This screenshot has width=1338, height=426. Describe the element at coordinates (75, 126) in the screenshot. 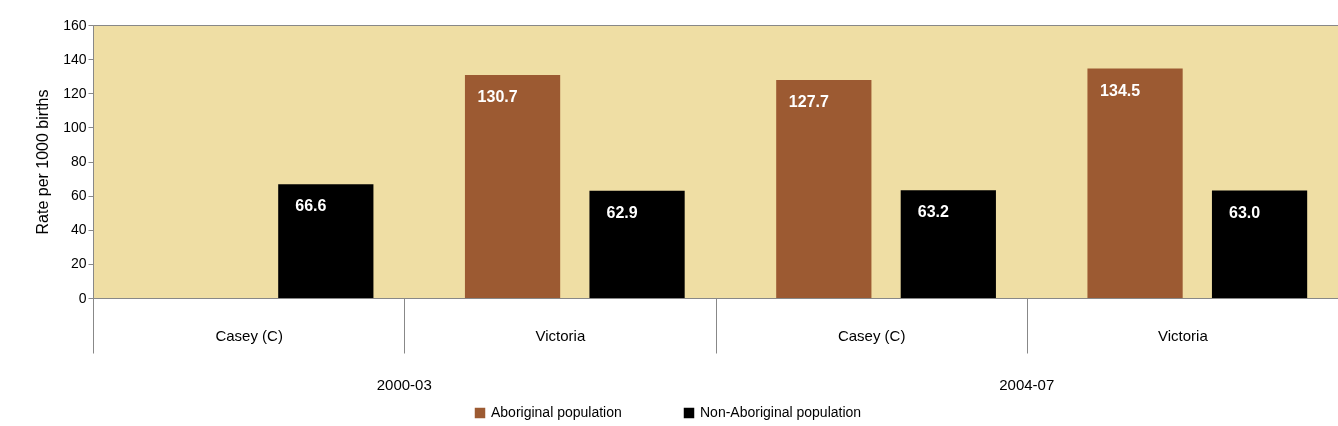

I see `y-tick-label: 100` at that location.